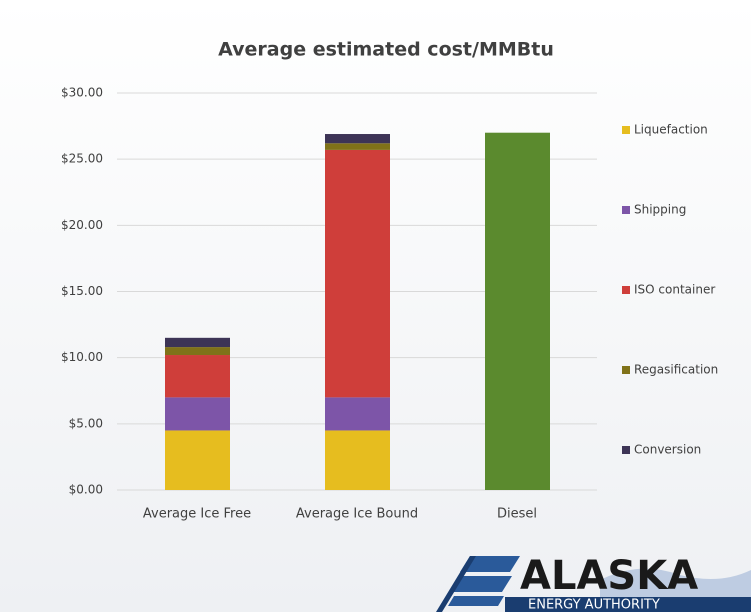  I want to click on y-tick-label: $25.00, so click(82, 159).